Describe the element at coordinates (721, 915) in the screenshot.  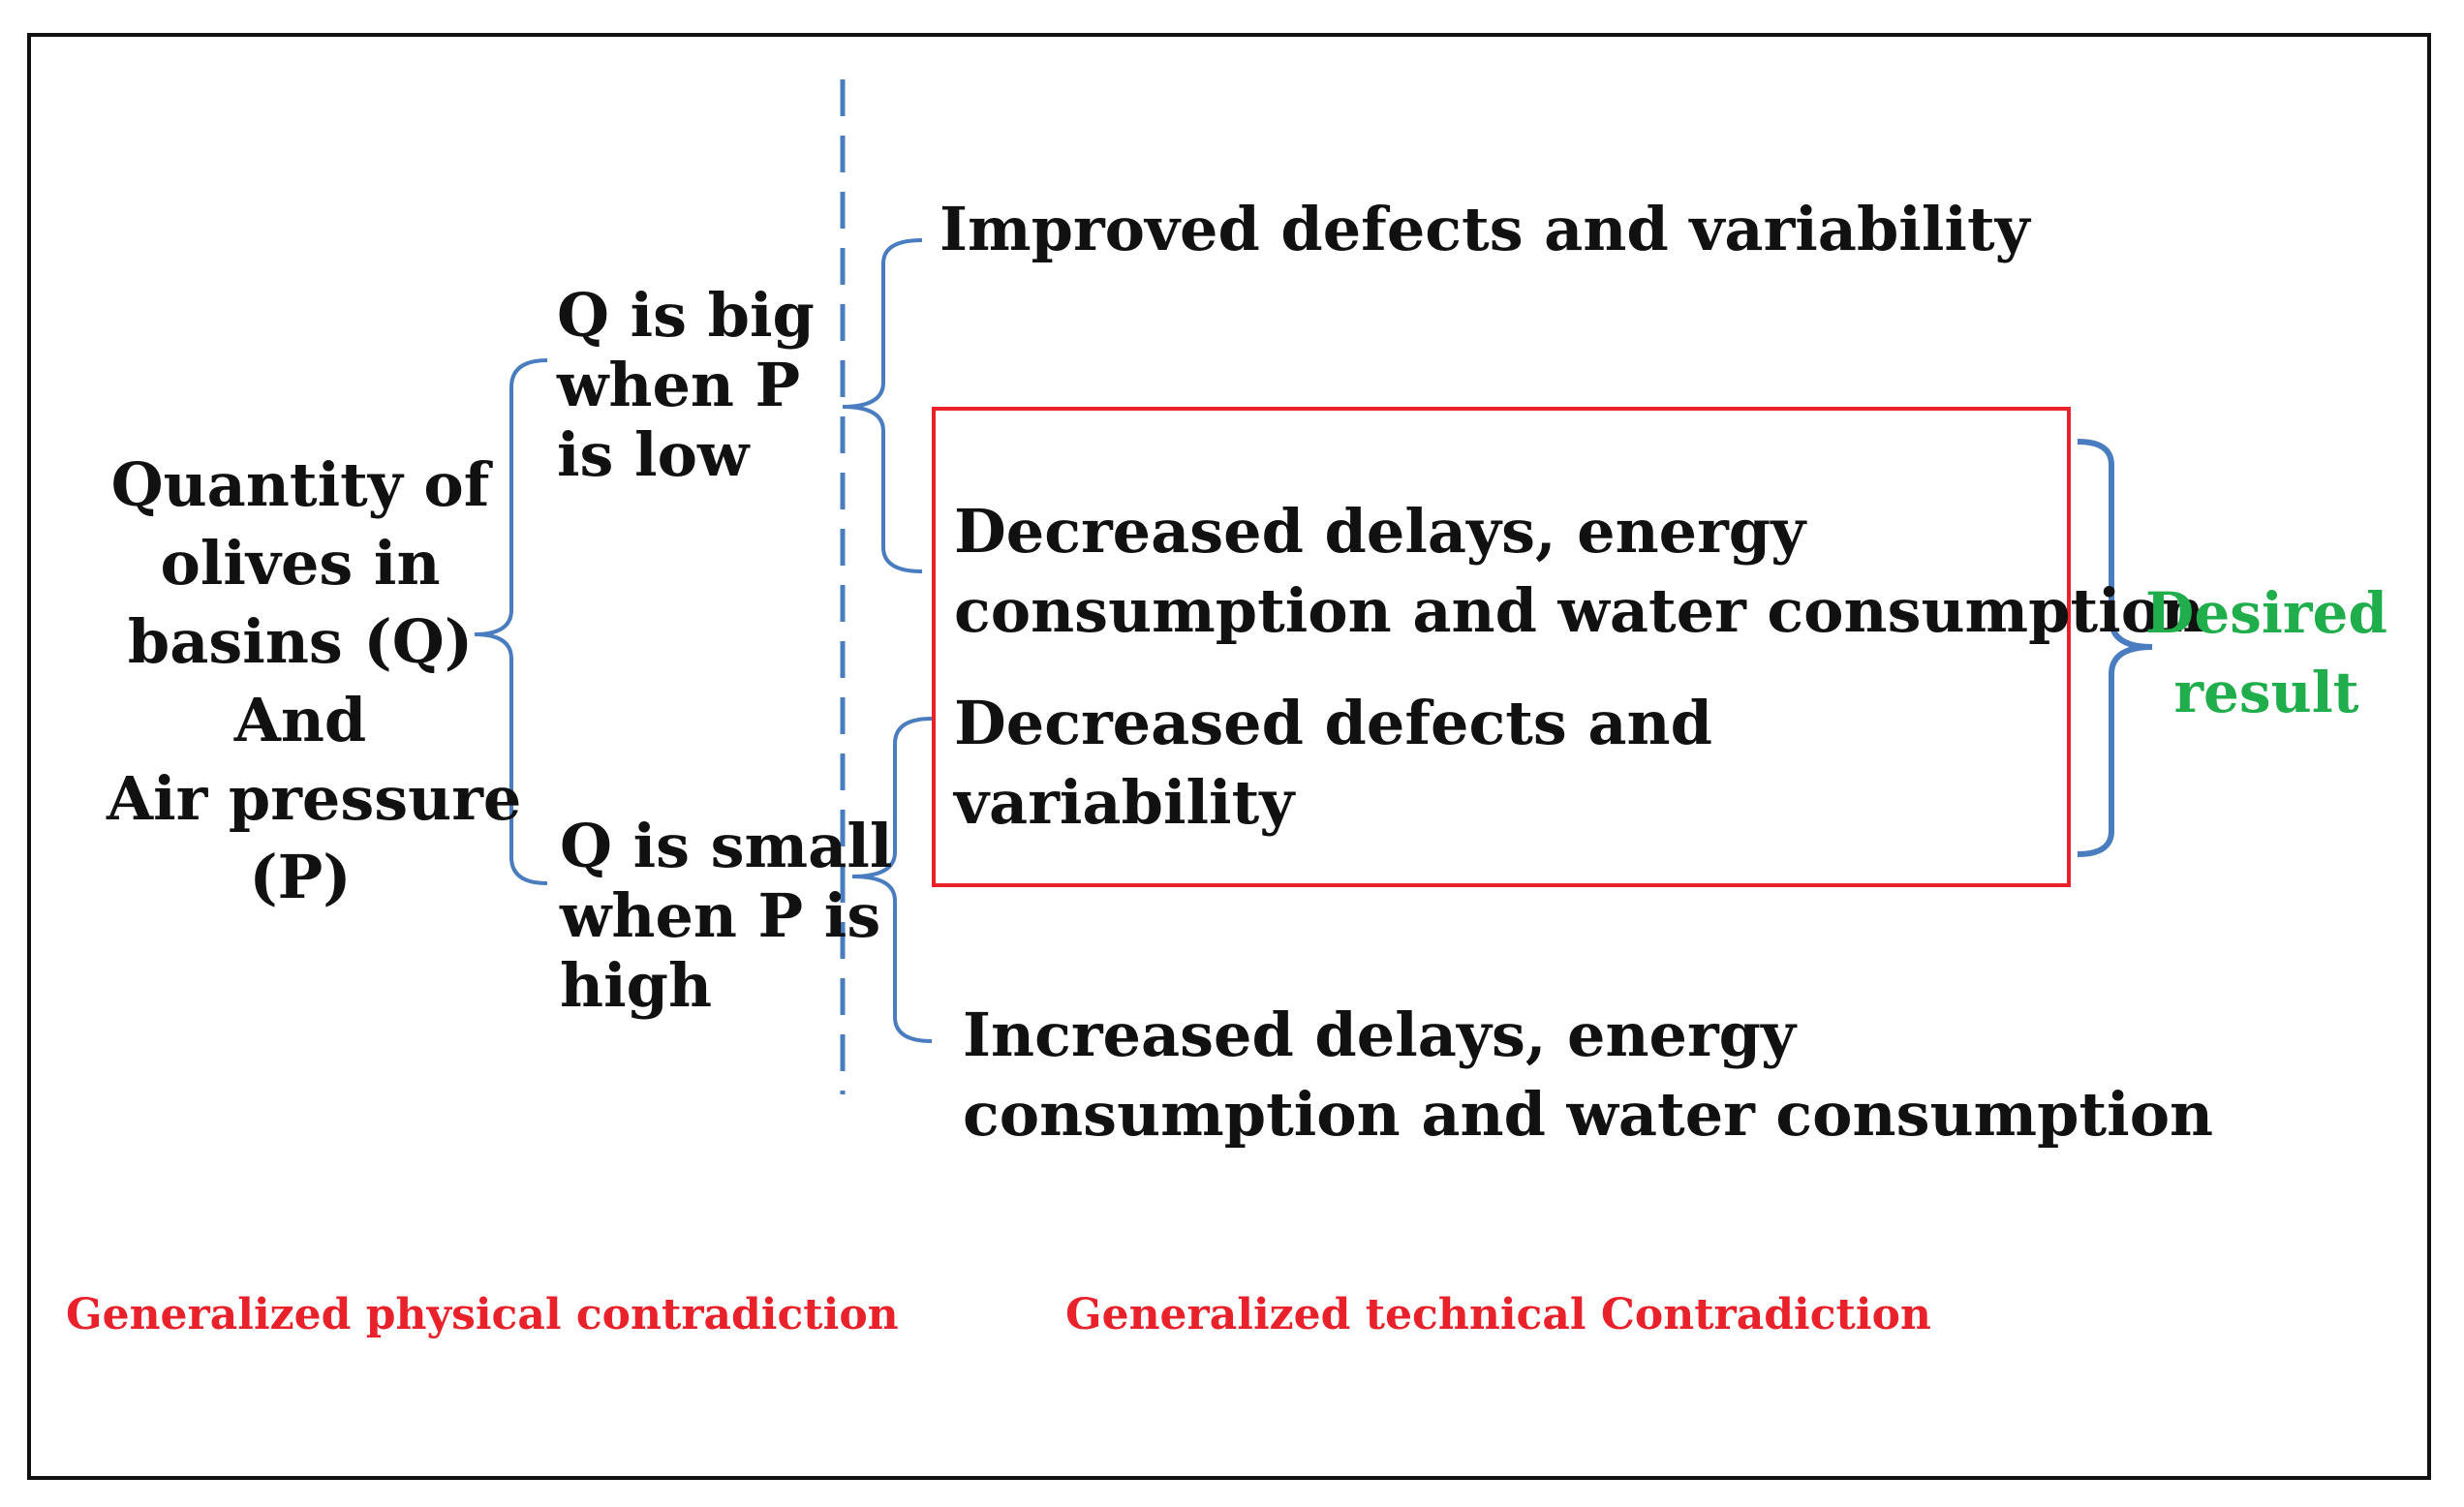
I see `branch-bottom-line: when P is` at that location.